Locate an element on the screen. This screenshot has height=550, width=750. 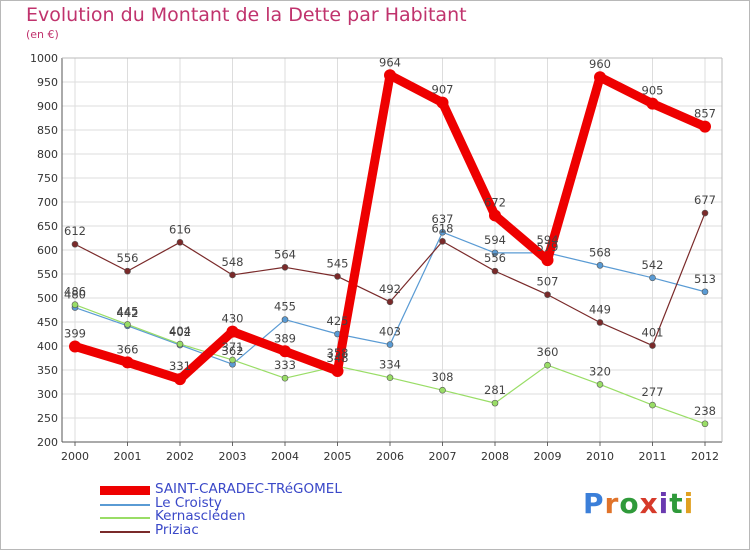
legend-label: SAINT-CARADEC-TRéGOMEL is located at coordinates (248, 489).